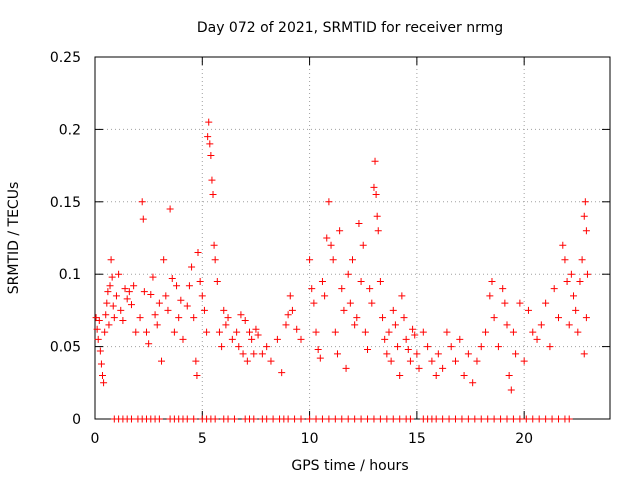 The height and width of the screenshot is (480, 640). I want to click on y-tick-label: 0.05, so click(65, 348).